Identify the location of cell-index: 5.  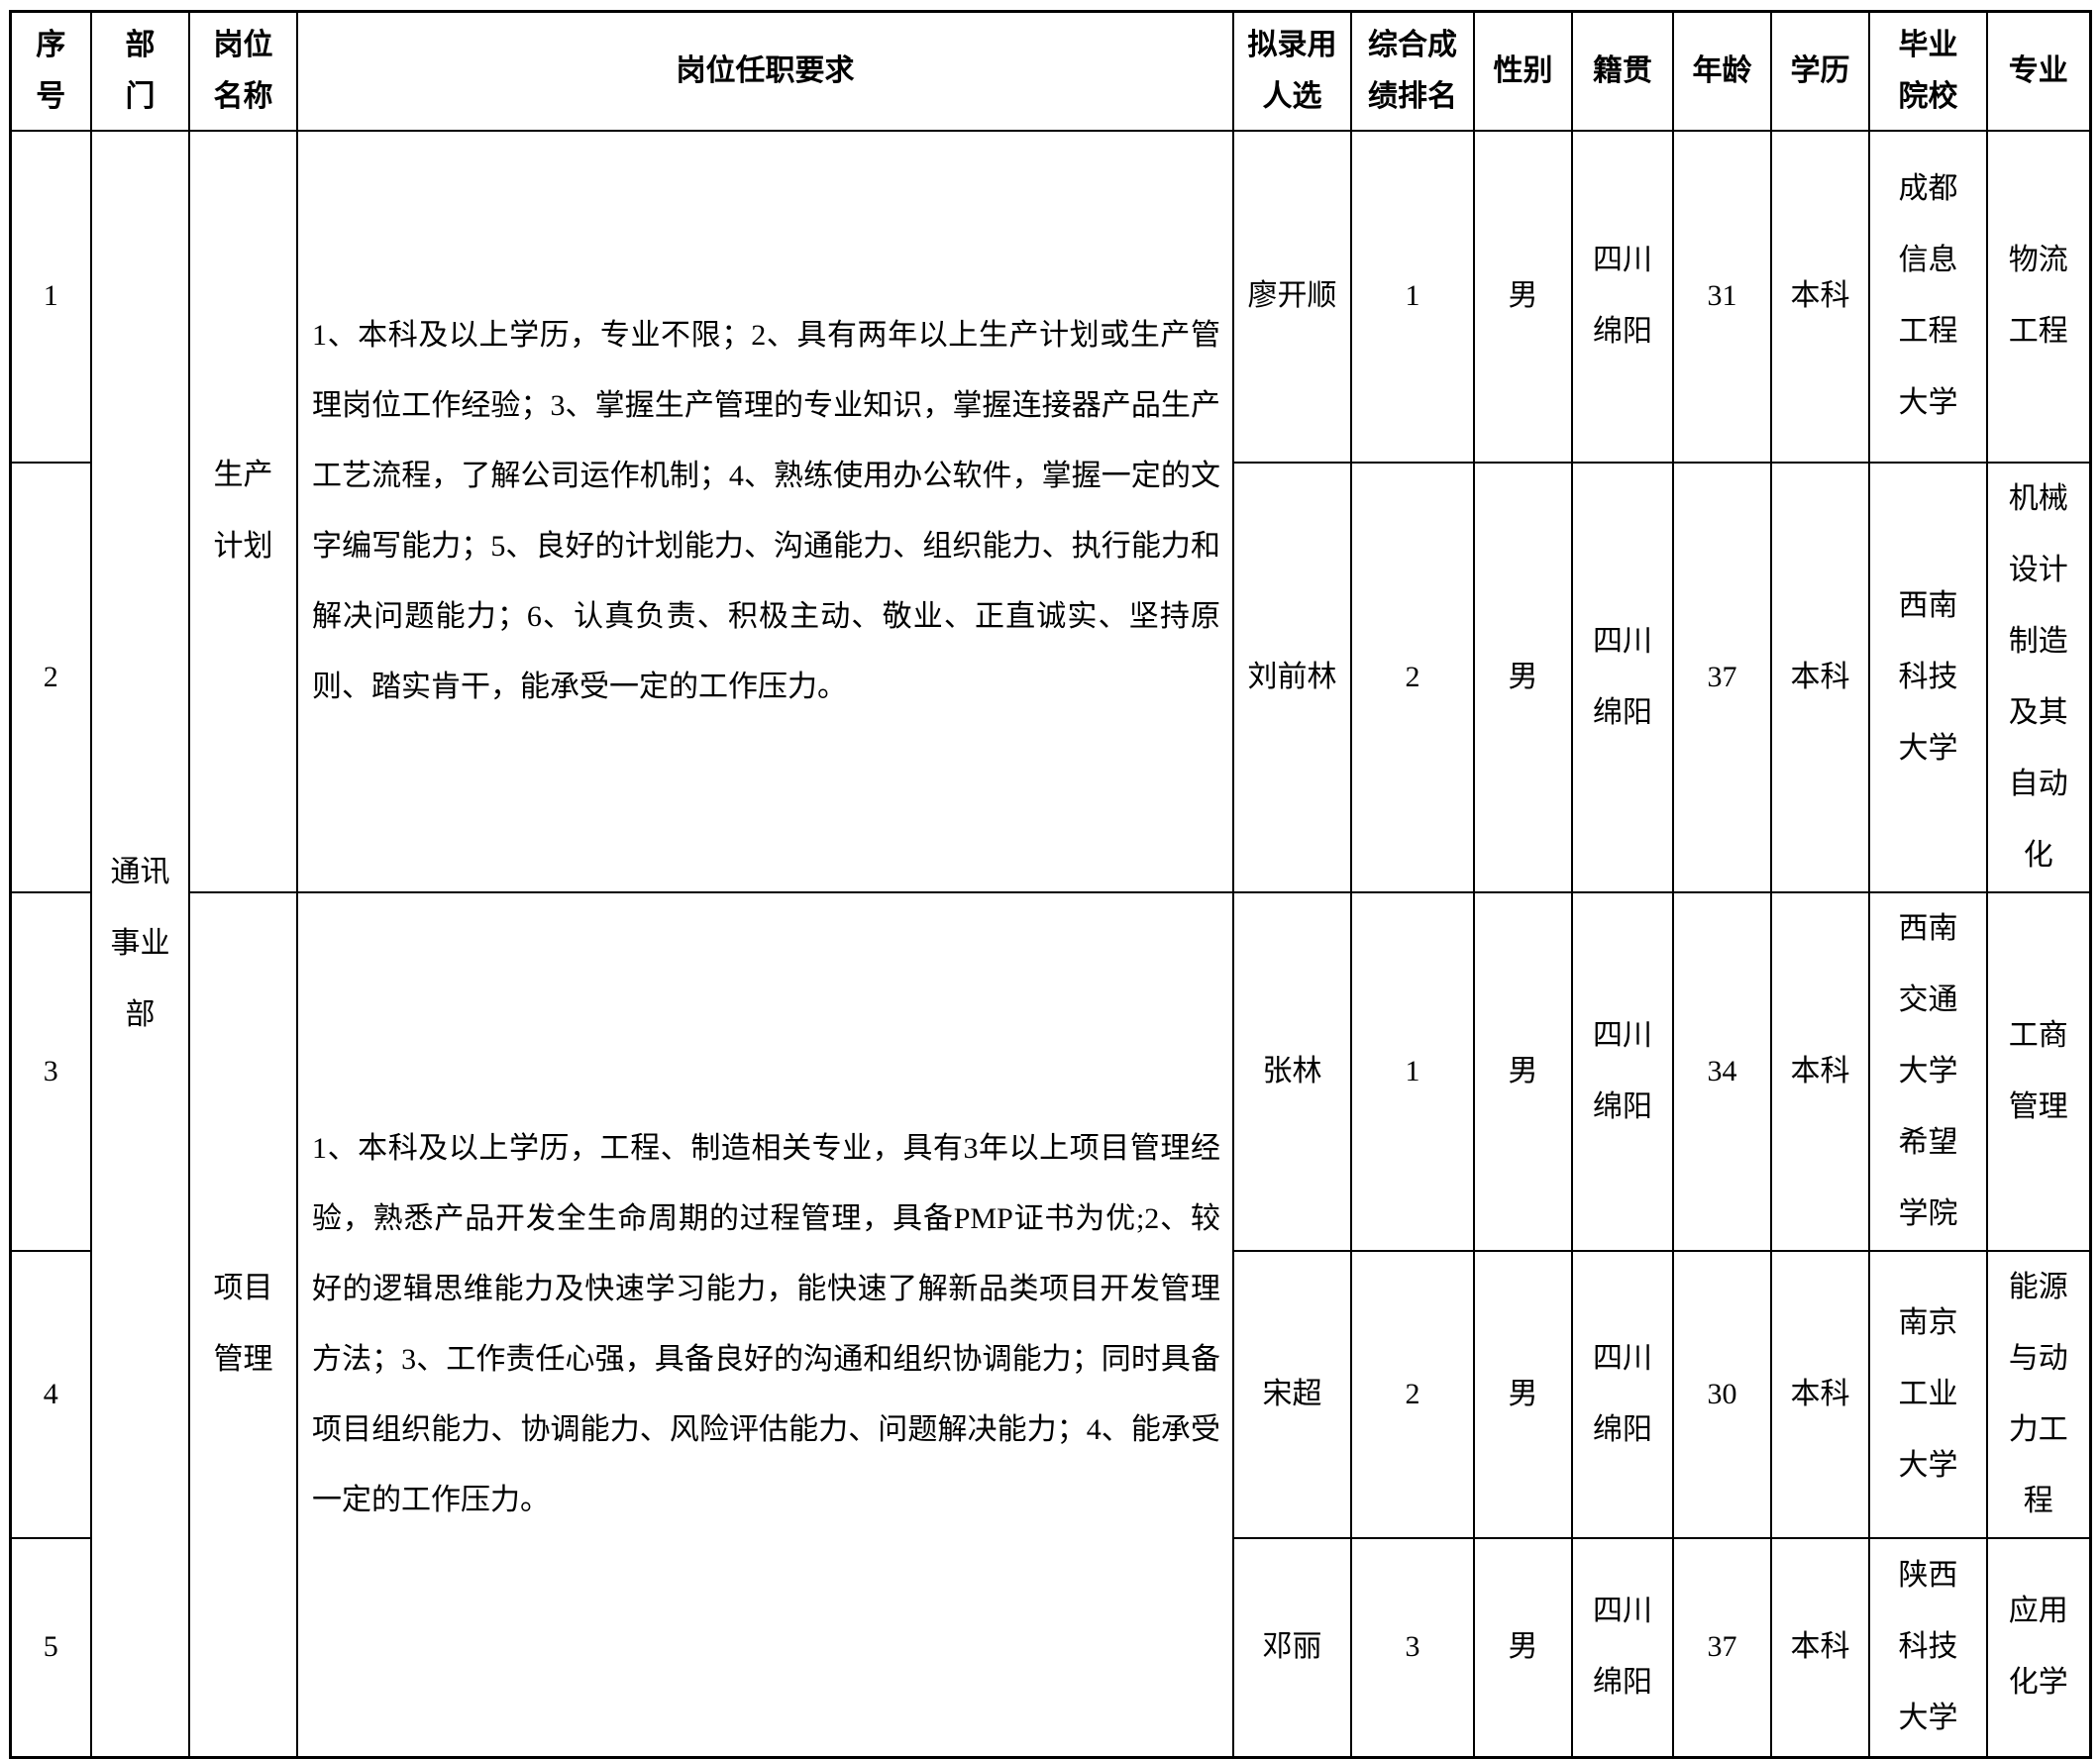
(50, 1647).